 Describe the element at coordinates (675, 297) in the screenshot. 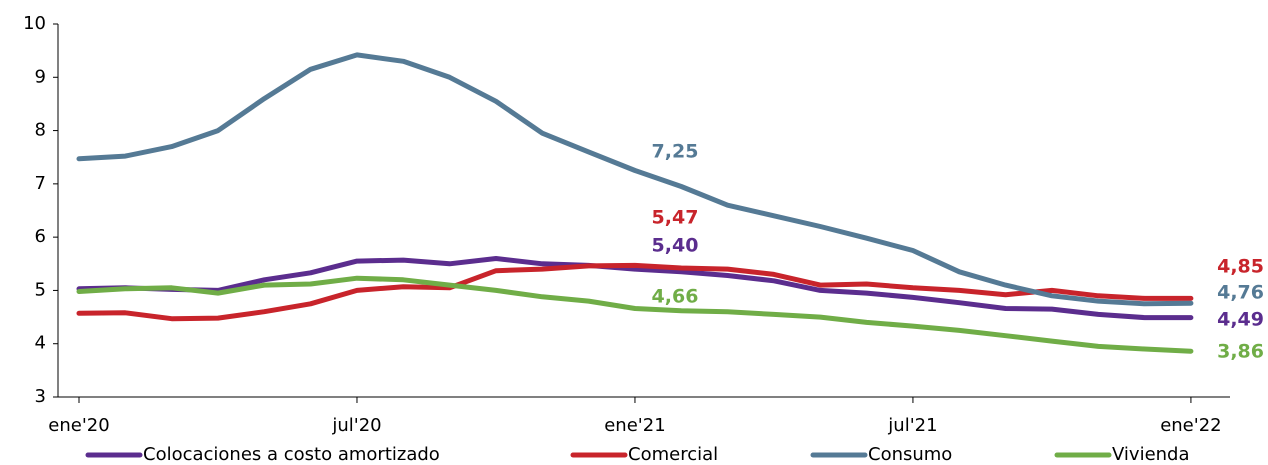

I see `value-label: 4,66` at that location.